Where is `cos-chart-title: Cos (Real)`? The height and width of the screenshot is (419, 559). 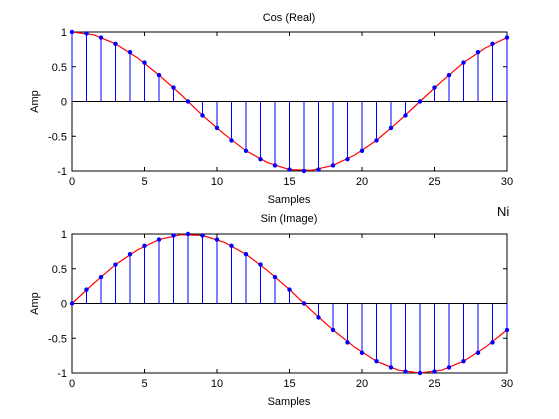
cos-chart-title: Cos (Real) is located at coordinates (289, 18).